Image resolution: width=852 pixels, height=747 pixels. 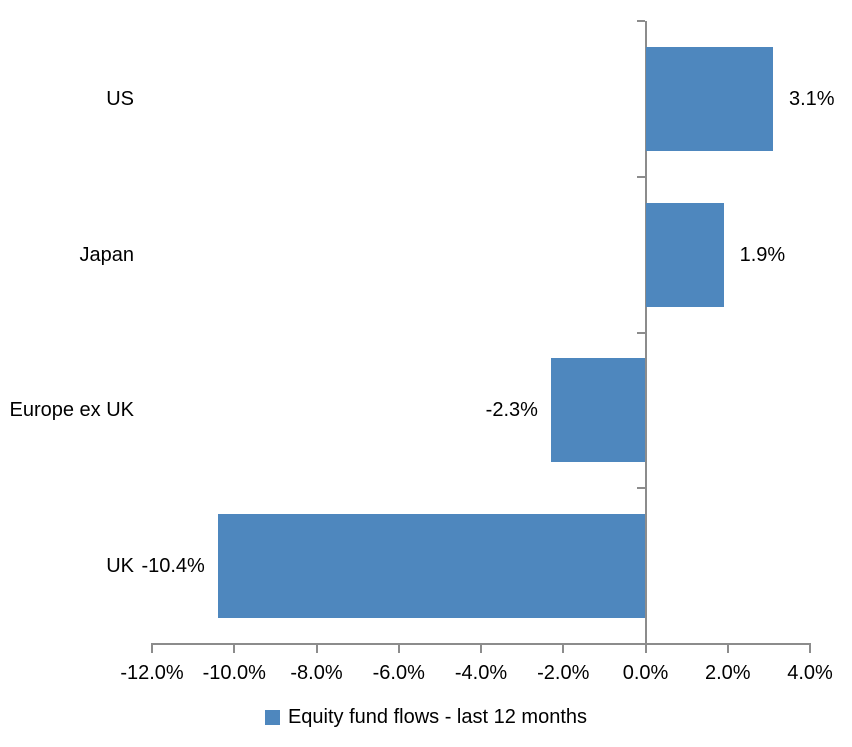 I want to click on category-label-us: US, so click(x=120, y=98).